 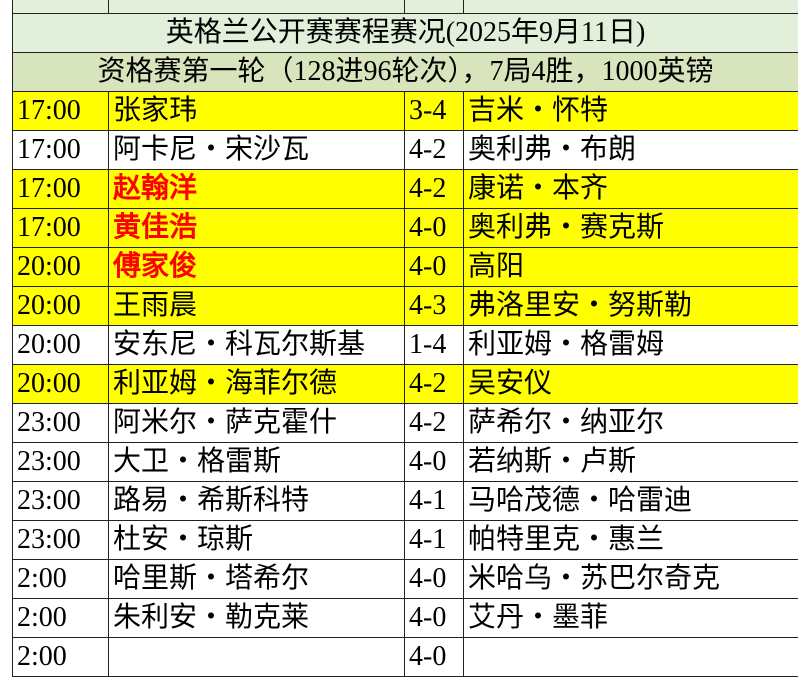 I want to click on score: 4-3, so click(x=434, y=306).